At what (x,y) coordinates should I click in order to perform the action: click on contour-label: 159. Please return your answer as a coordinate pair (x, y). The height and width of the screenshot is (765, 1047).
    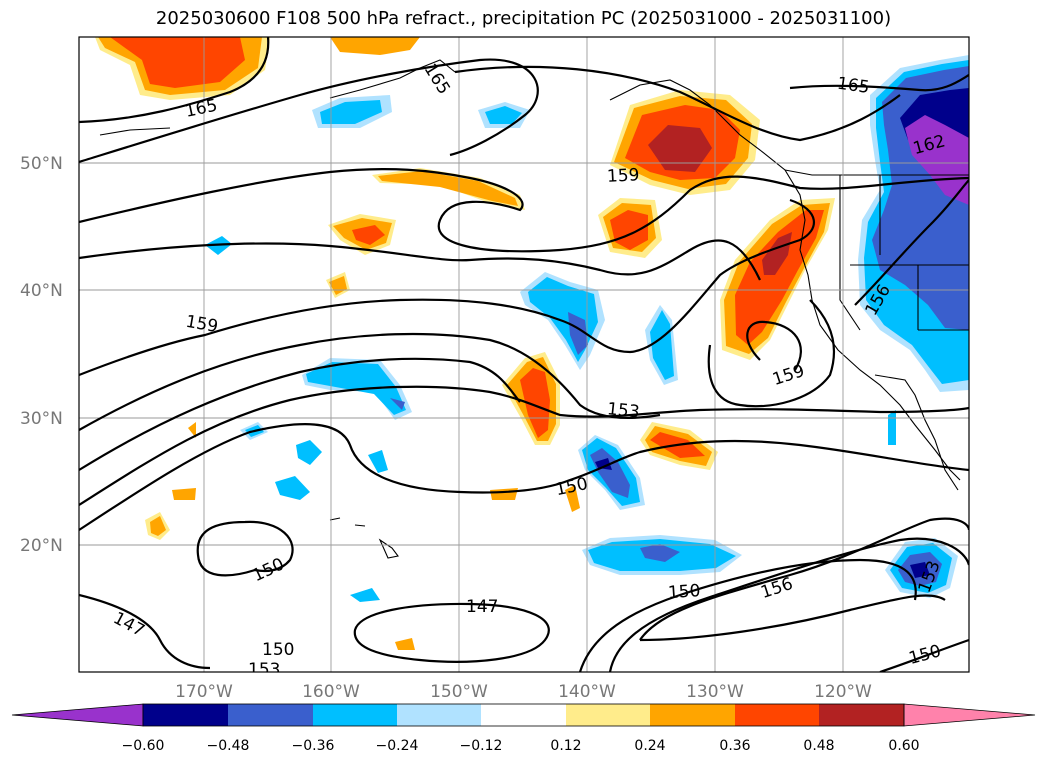
    Looking at the image, I should click on (623, 176).